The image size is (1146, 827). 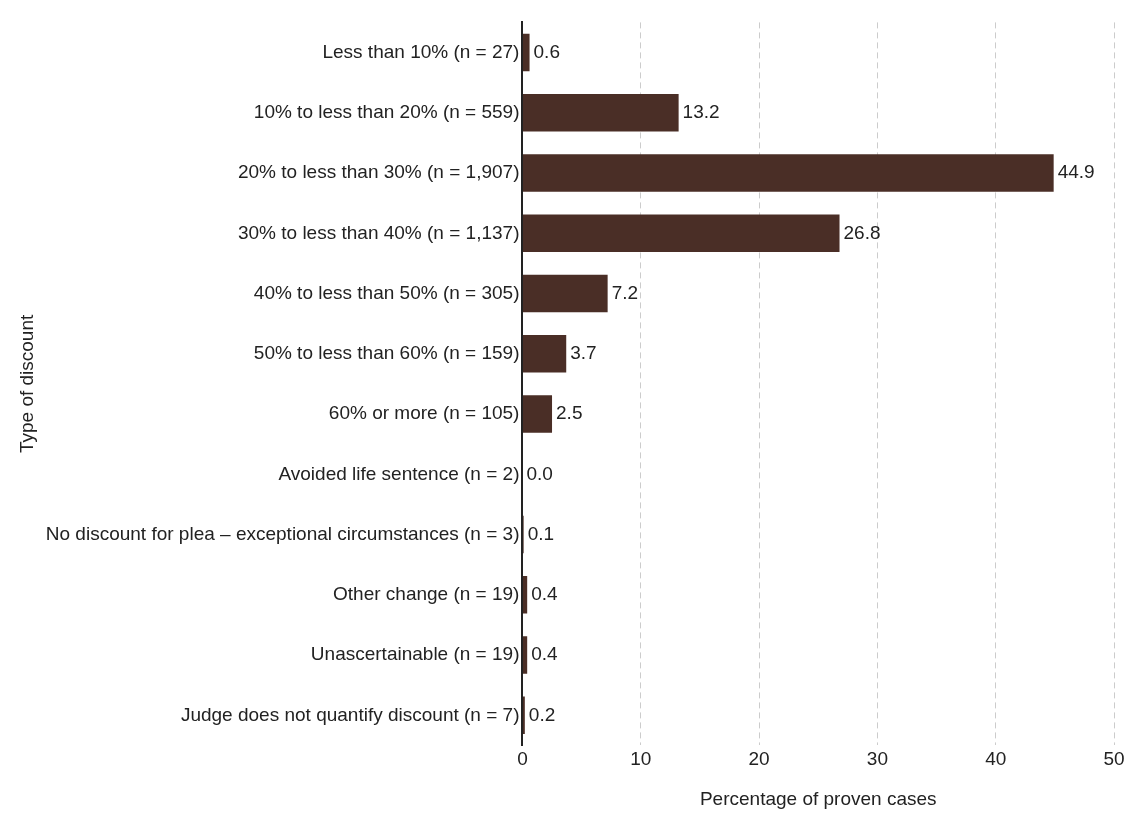 I want to click on x-tick-label: 0, so click(x=522, y=759).